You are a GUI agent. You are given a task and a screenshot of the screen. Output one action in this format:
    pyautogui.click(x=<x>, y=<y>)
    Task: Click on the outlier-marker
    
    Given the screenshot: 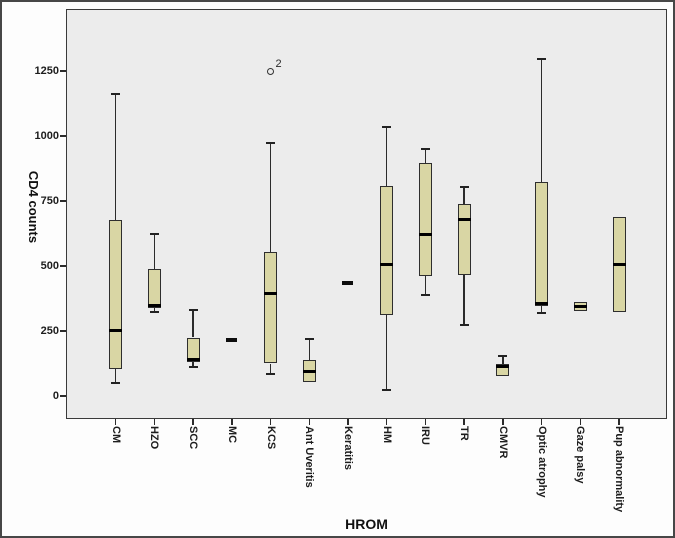 What is the action you would take?
    pyautogui.click(x=271, y=71)
    